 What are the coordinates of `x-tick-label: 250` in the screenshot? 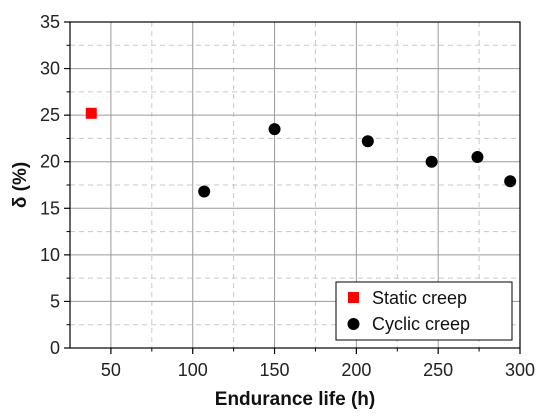 It's located at (438, 370).